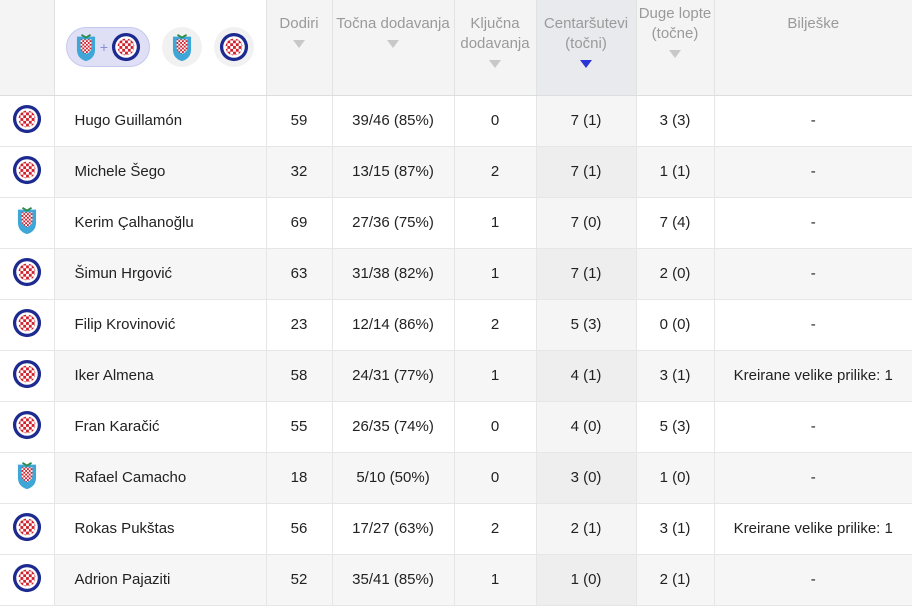 The image size is (912, 606). Describe the element at coordinates (393, 274) in the screenshot. I see `accurate-passes-value: 31/38 (82%)` at that location.